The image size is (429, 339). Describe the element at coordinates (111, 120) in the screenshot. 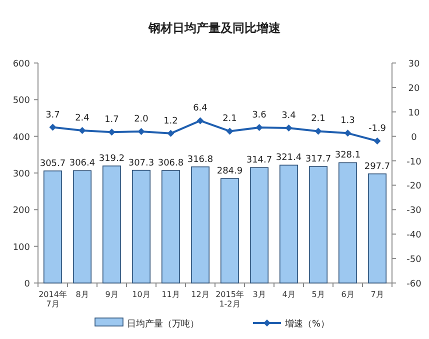

I see `data-label: 1.7` at that location.